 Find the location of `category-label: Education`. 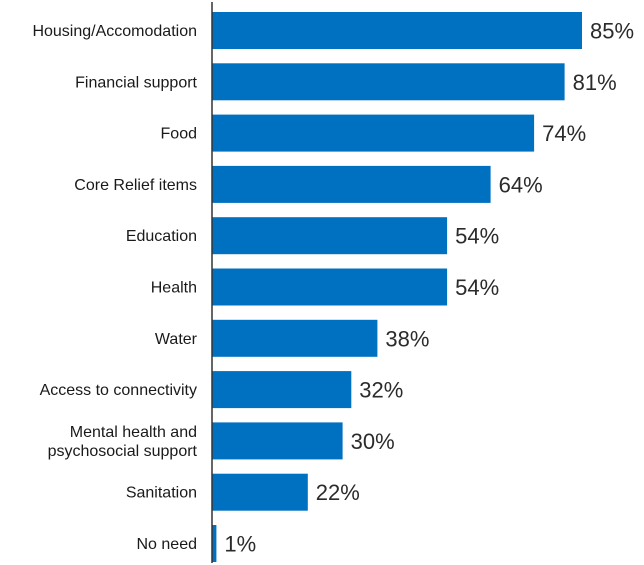

category-label: Education is located at coordinates (161, 236).